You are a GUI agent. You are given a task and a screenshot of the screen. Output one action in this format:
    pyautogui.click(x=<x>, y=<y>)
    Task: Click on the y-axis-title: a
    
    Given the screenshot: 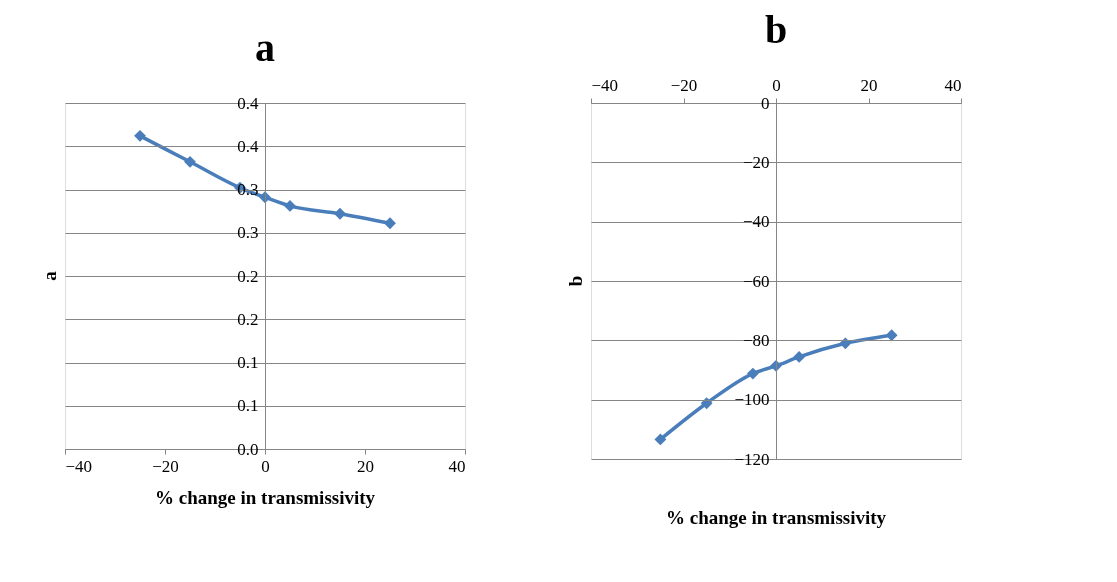 What is the action you would take?
    pyautogui.click(x=49, y=275)
    